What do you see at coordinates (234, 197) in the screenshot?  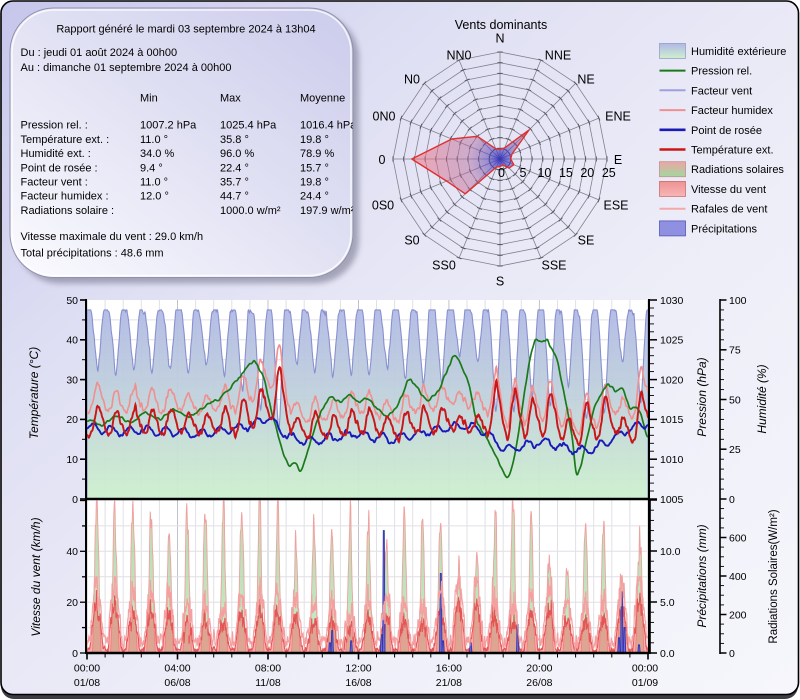 I see `svg-text: 44.7 °` at bounding box center [234, 197].